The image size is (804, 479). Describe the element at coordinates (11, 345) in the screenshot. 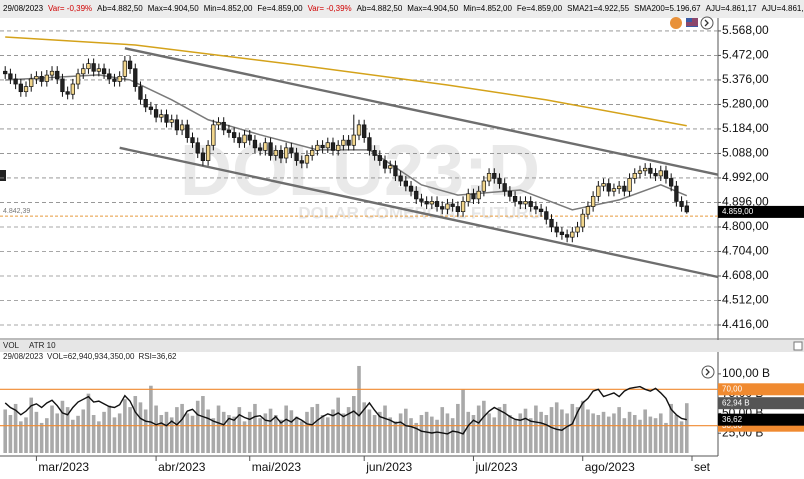

I see `lower-tab: VOL` at that location.